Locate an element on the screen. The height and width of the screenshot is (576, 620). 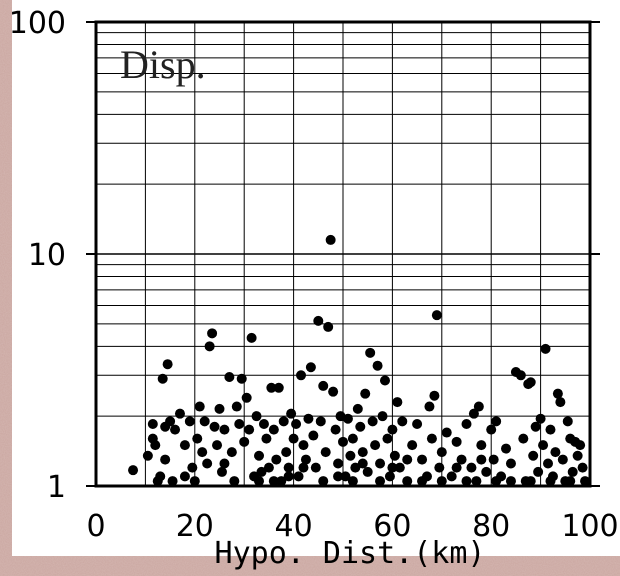
y-tick-label: 10 is located at coordinates (47, 255).